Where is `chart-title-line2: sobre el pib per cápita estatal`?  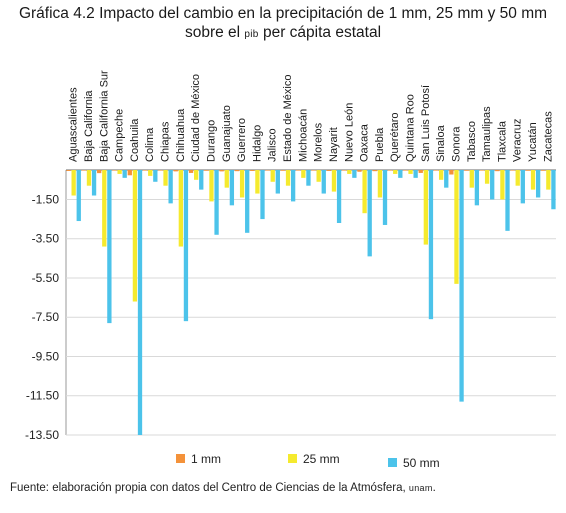 chart-title-line2: sobre el pib per cápita estatal is located at coordinates (283, 33).